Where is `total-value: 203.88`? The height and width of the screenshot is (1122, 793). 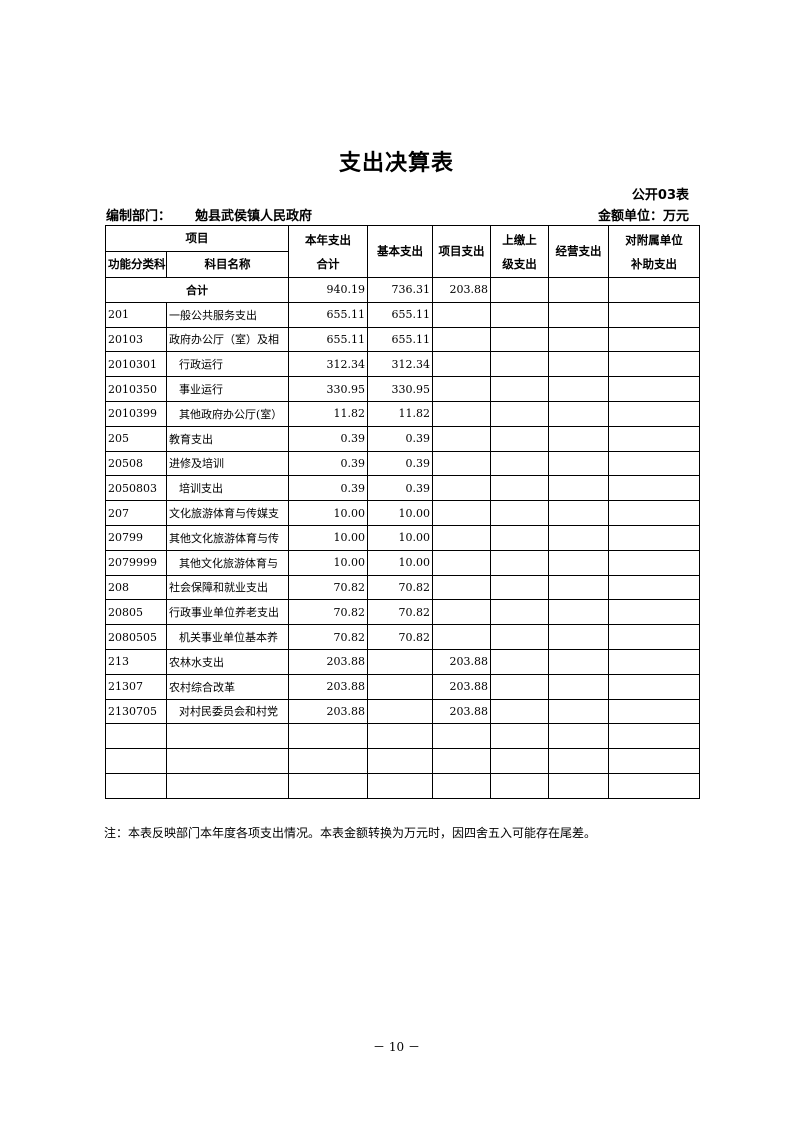 total-value: 203.88 is located at coordinates (328, 686).